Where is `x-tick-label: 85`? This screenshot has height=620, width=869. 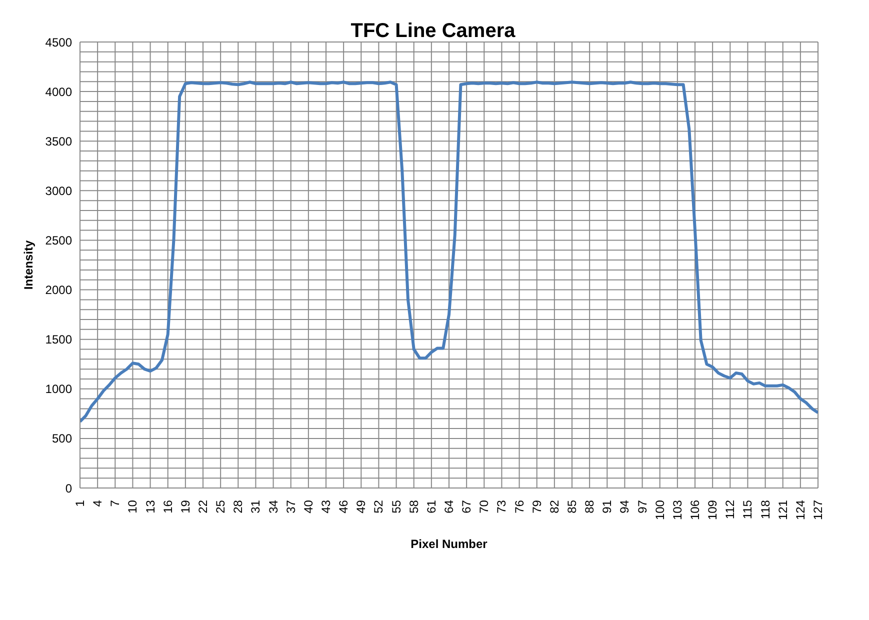
x-tick-label: 85 is located at coordinates (572, 507).